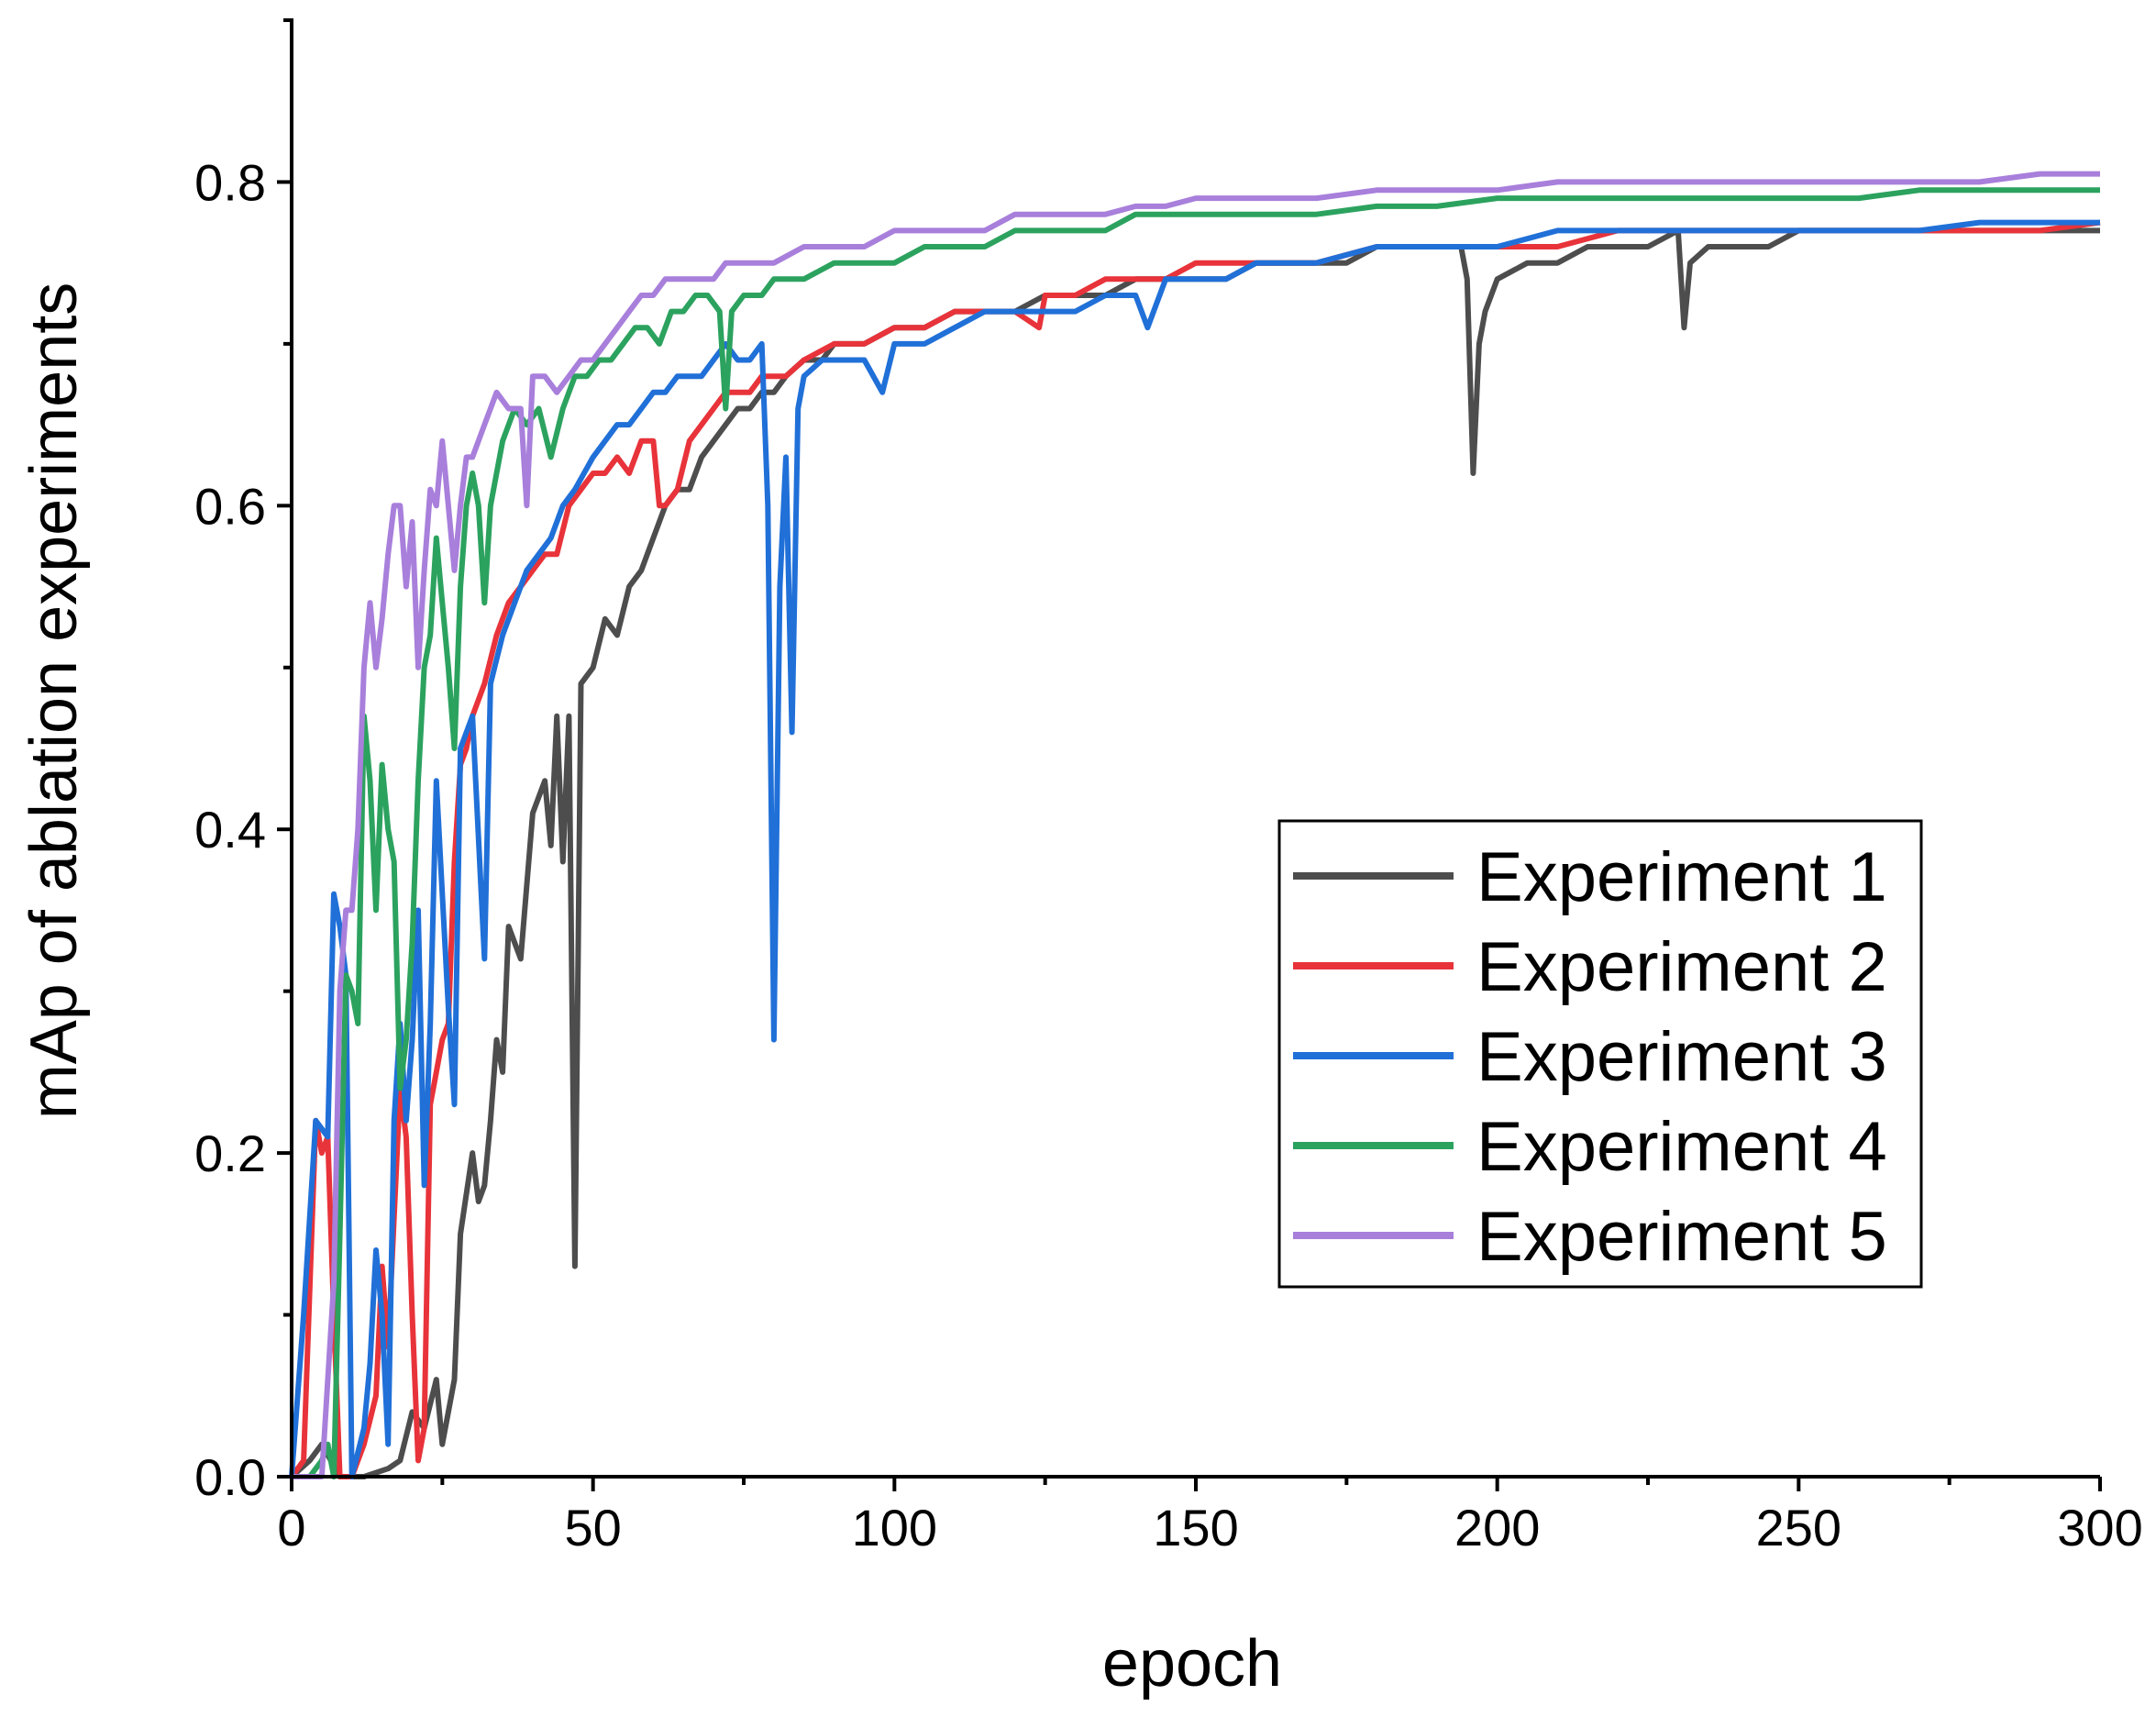  Describe the element at coordinates (1192, 1663) in the screenshot. I see `x-axis-title: epoch` at that location.